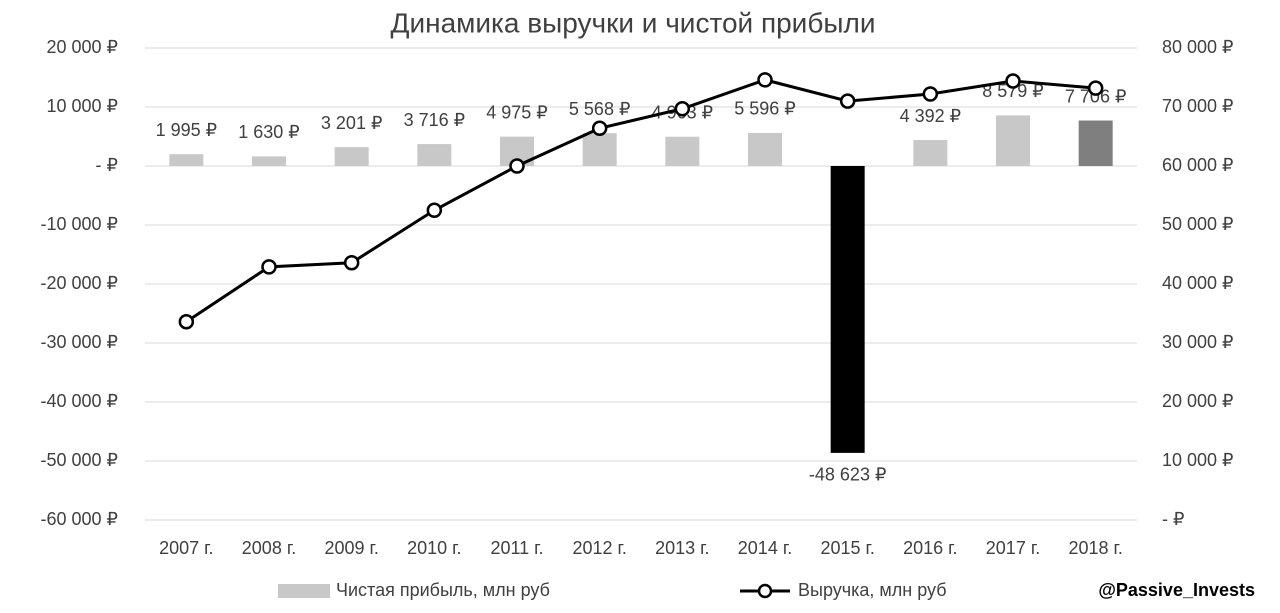 This screenshot has width=1280, height=613. Describe the element at coordinates (82, 47) in the screenshot. I see `y-tick-label: 20 000 ₽` at that location.